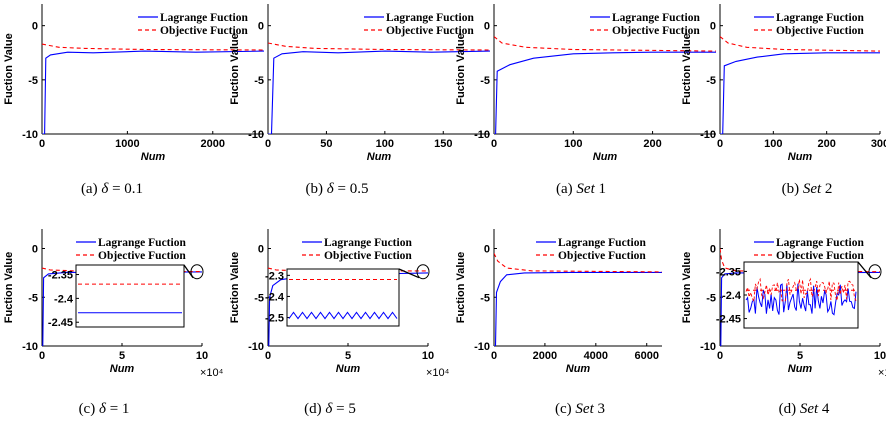 The image size is (886, 431). I want to click on x-tick-label: 2000, so click(545, 356).